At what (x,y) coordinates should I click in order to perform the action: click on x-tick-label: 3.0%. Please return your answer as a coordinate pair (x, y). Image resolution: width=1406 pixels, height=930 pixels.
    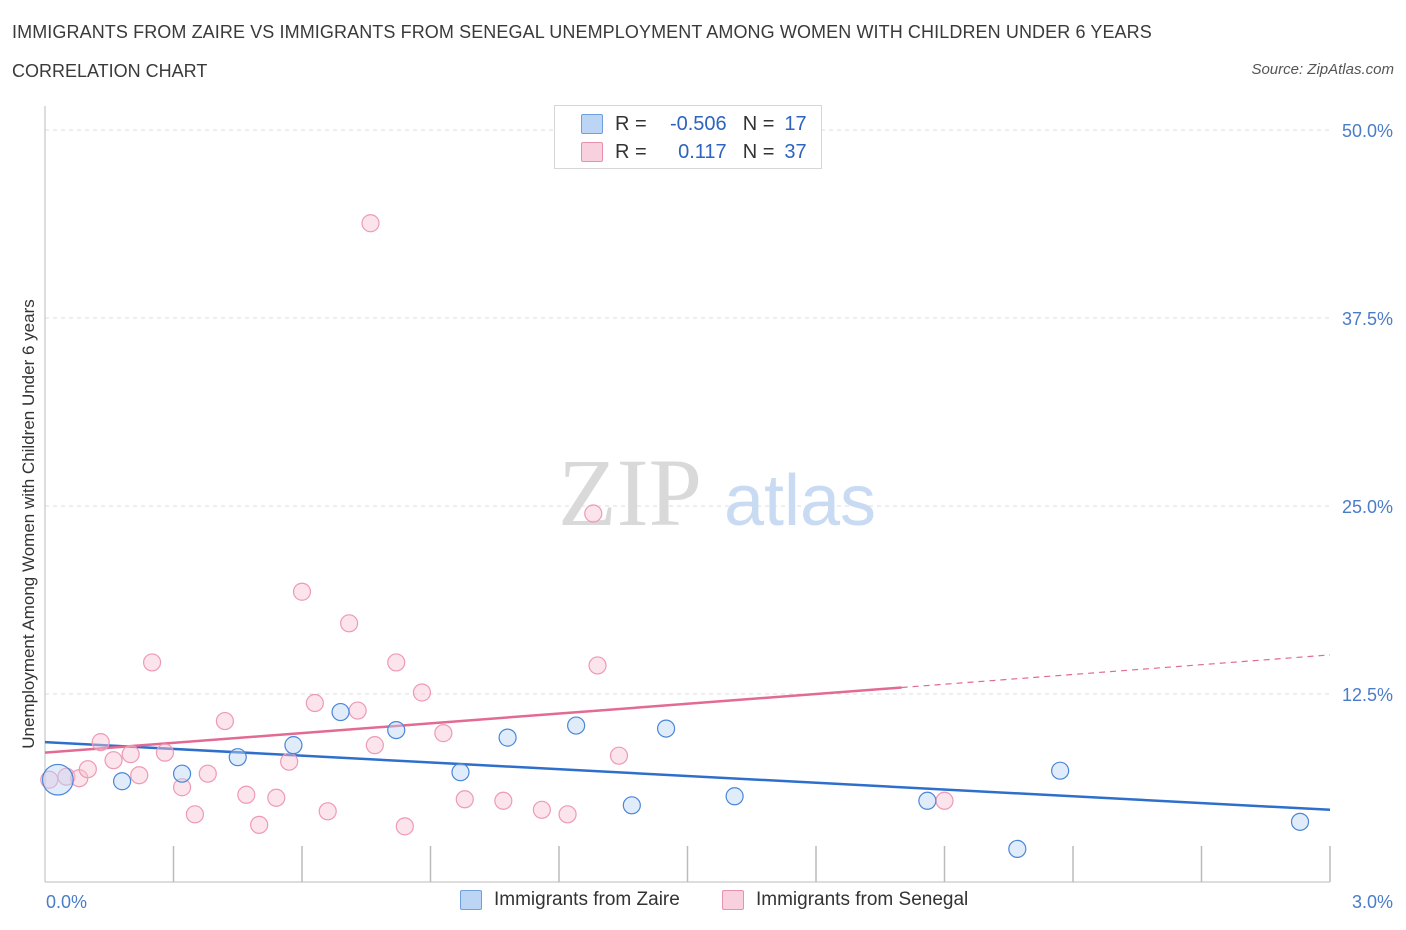
    Looking at the image, I should click on (1372, 902).